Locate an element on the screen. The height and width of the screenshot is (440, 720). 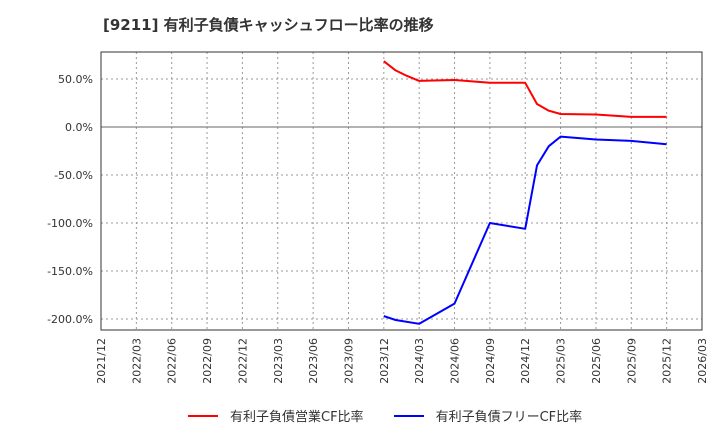
x-tick-label: 2024/06 is located at coordinates (455, 361).